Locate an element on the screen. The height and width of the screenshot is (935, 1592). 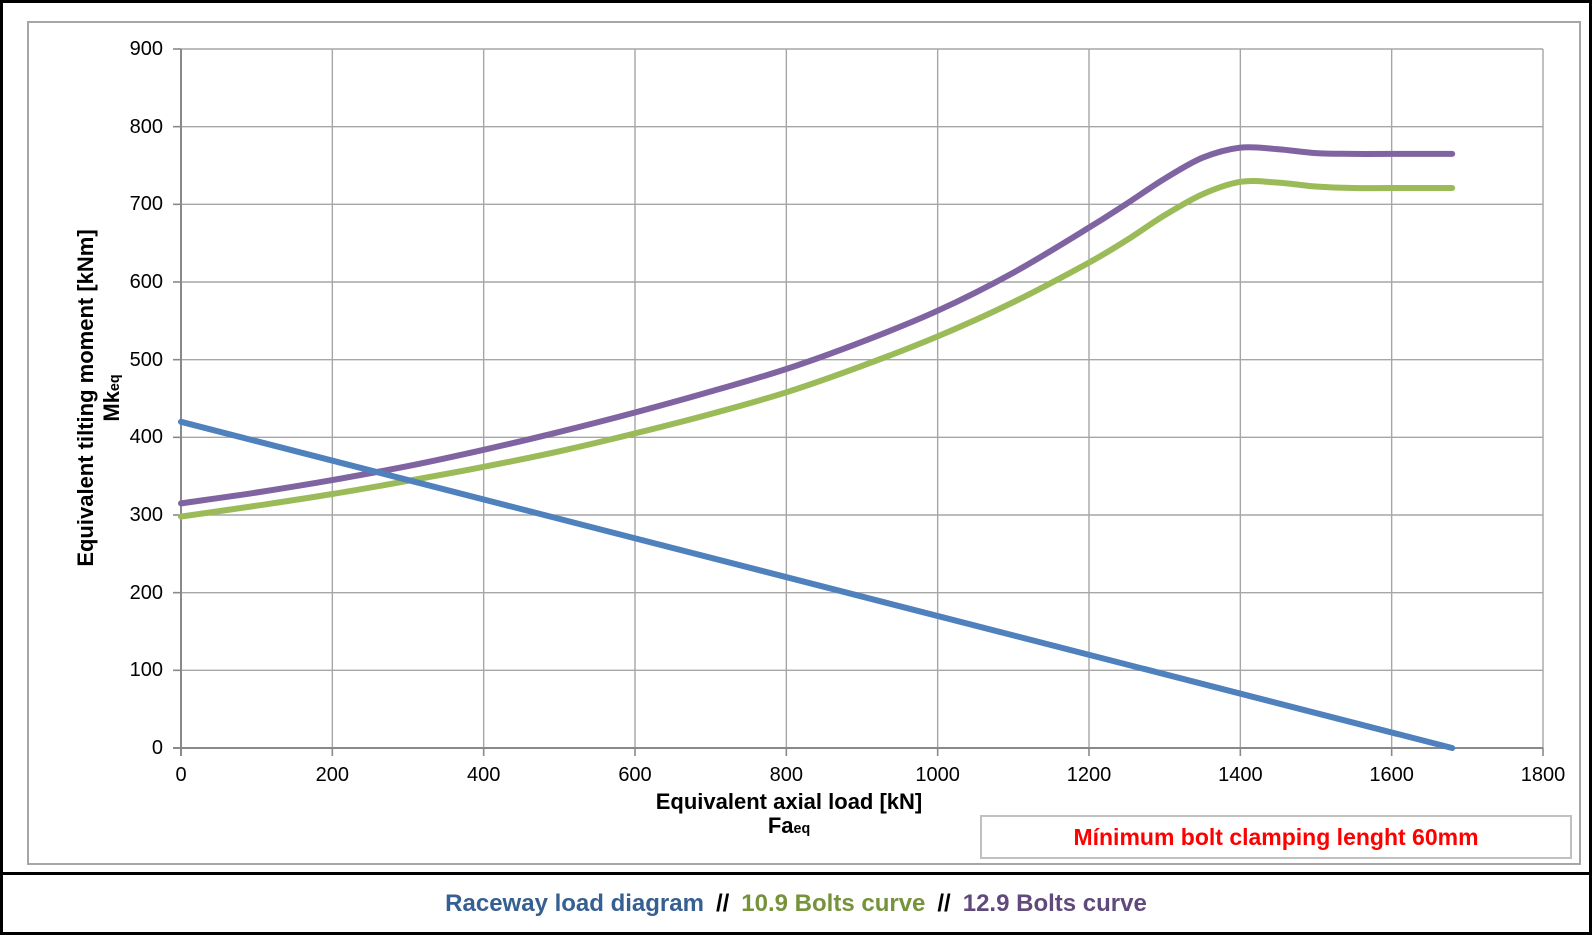
y-tick-label: 300 is located at coordinates (146, 515).